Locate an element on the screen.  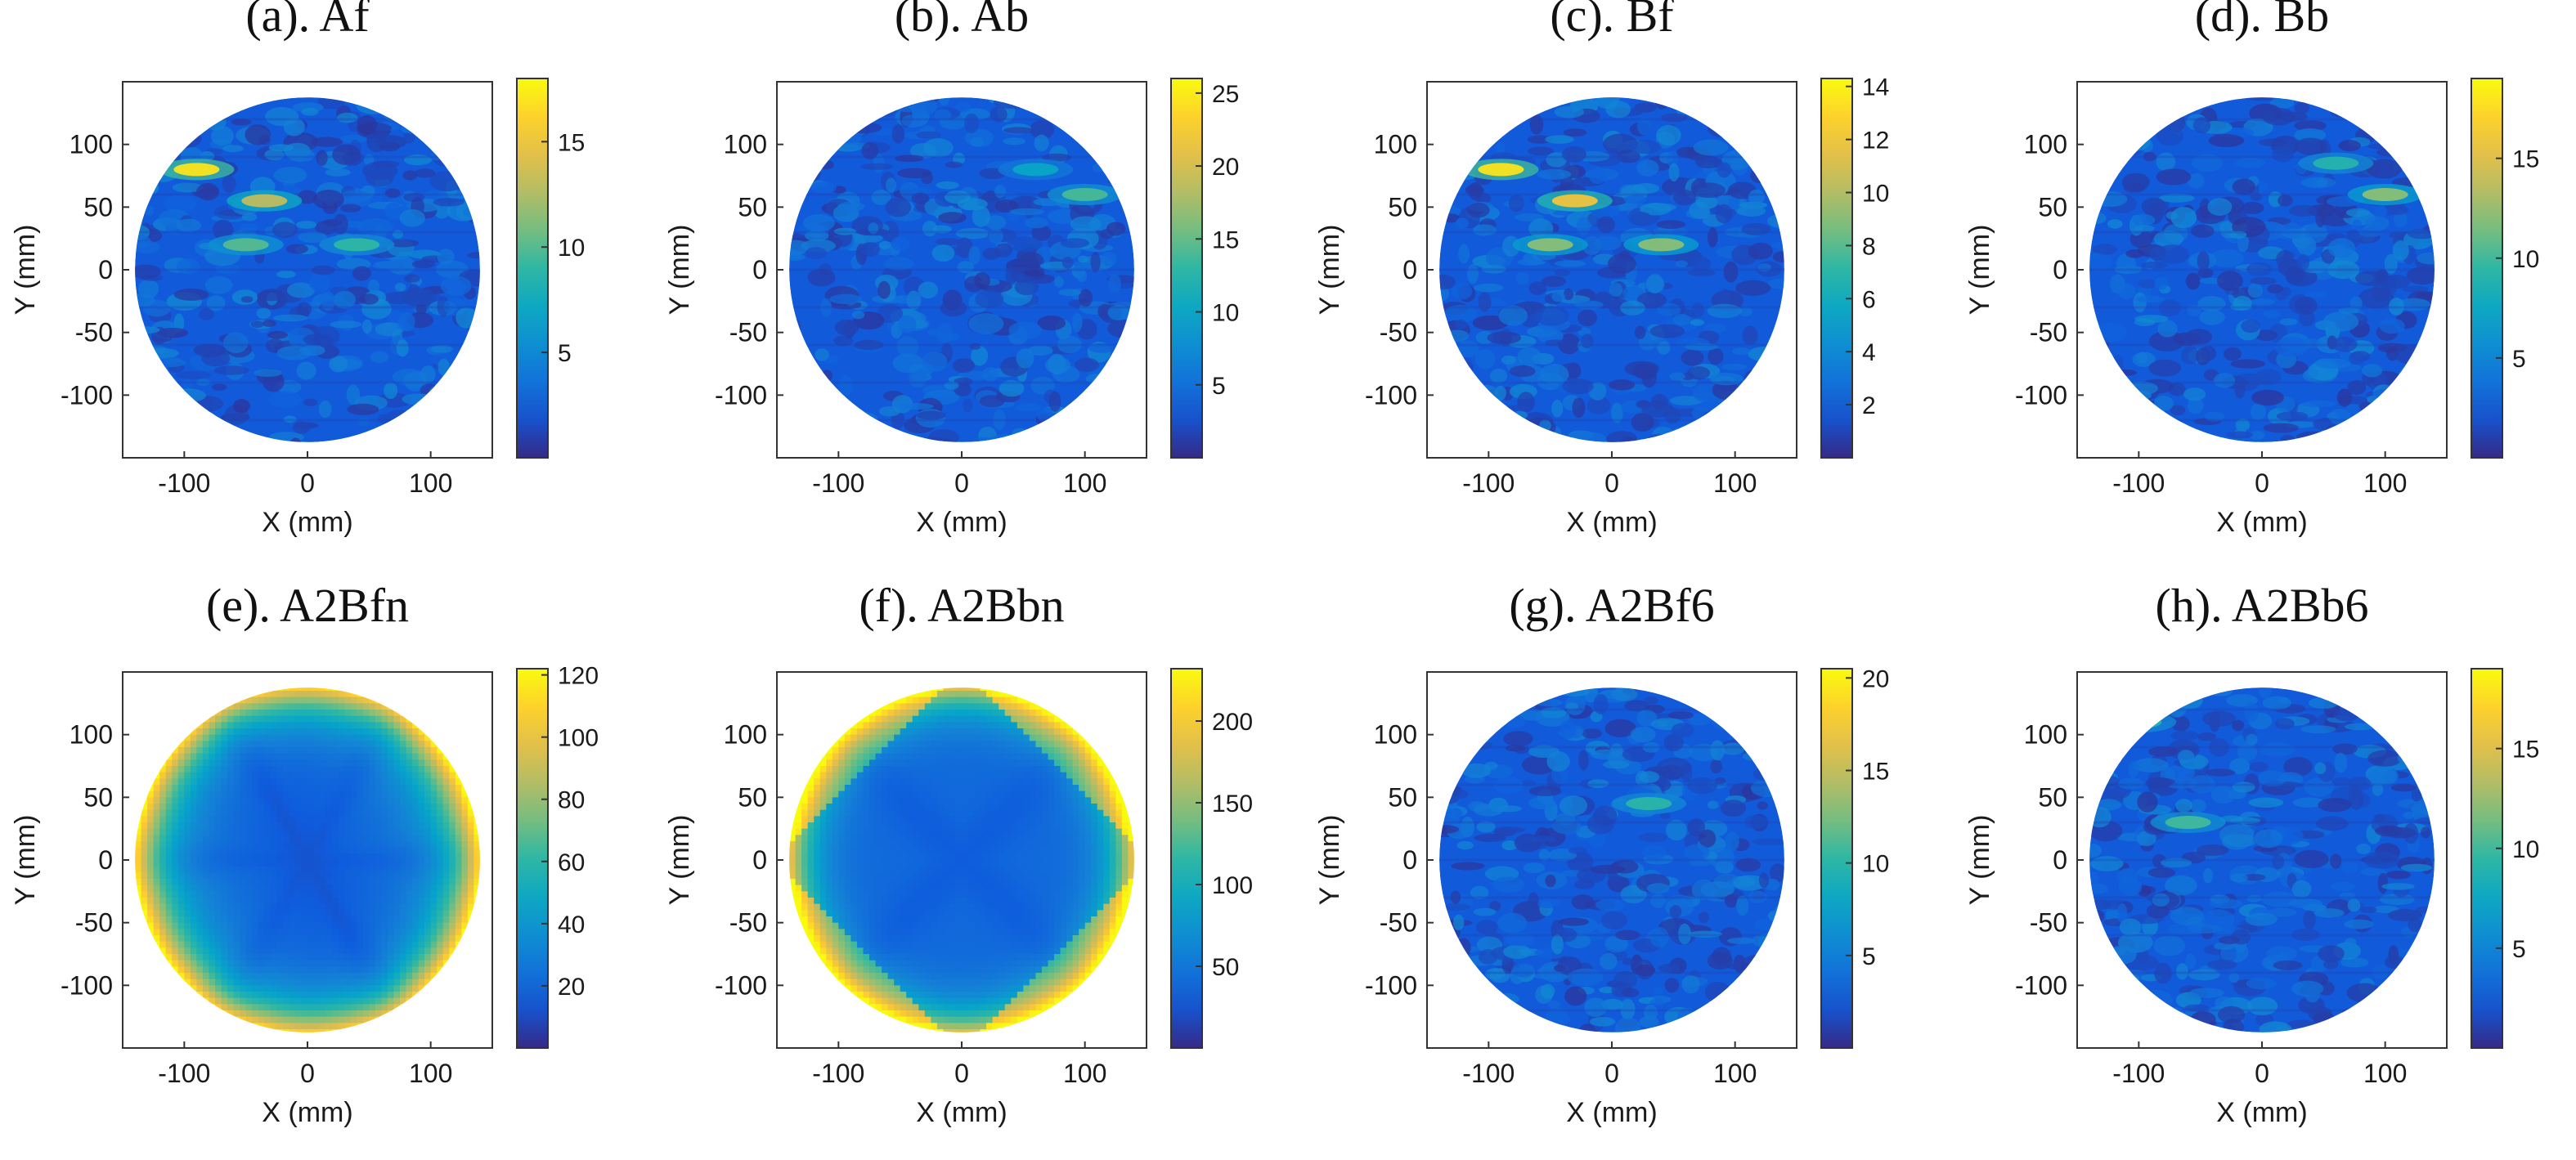
colorbar-tick-label: 20 is located at coordinates (1226, 167).